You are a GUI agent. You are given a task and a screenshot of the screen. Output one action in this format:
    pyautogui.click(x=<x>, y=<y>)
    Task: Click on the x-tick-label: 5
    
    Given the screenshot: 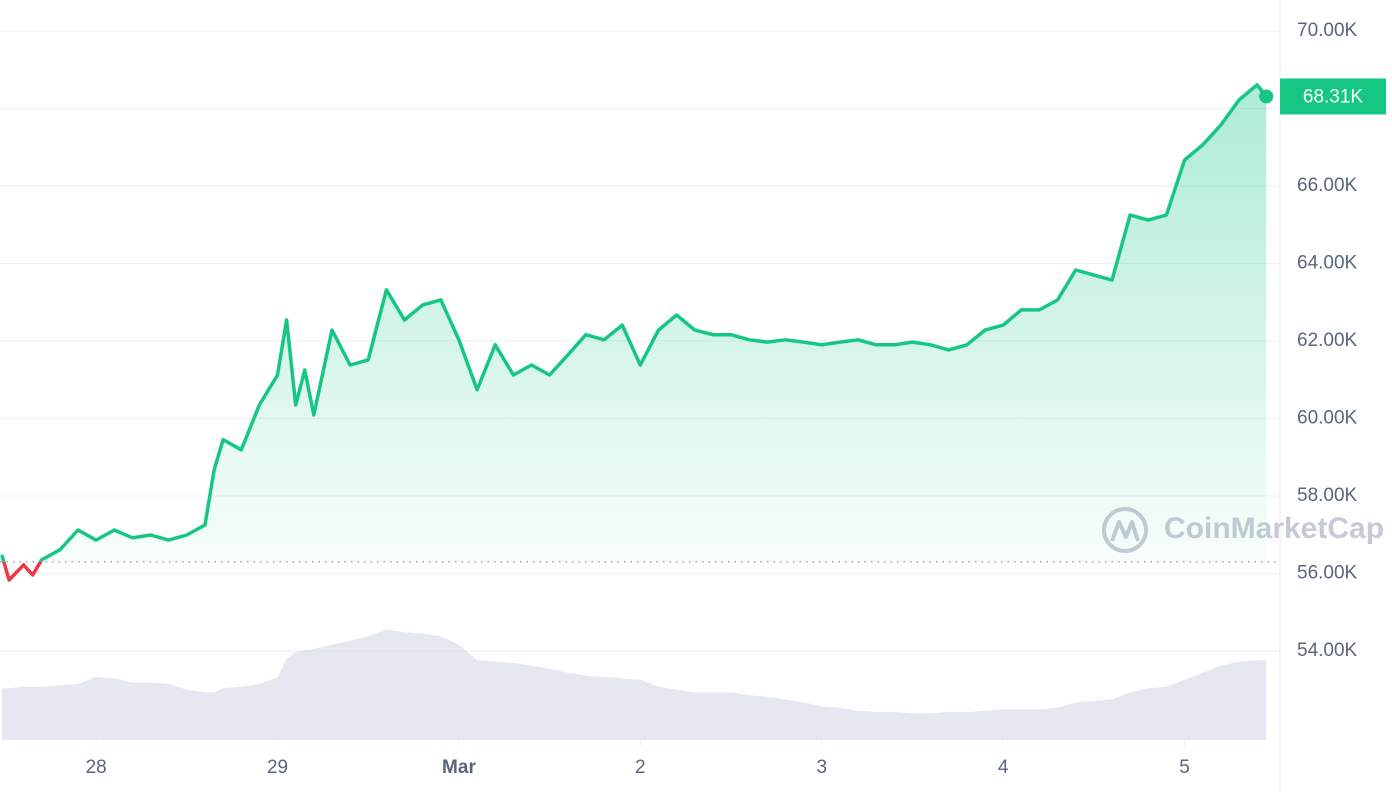 What is the action you would take?
    pyautogui.click(x=1184, y=767)
    